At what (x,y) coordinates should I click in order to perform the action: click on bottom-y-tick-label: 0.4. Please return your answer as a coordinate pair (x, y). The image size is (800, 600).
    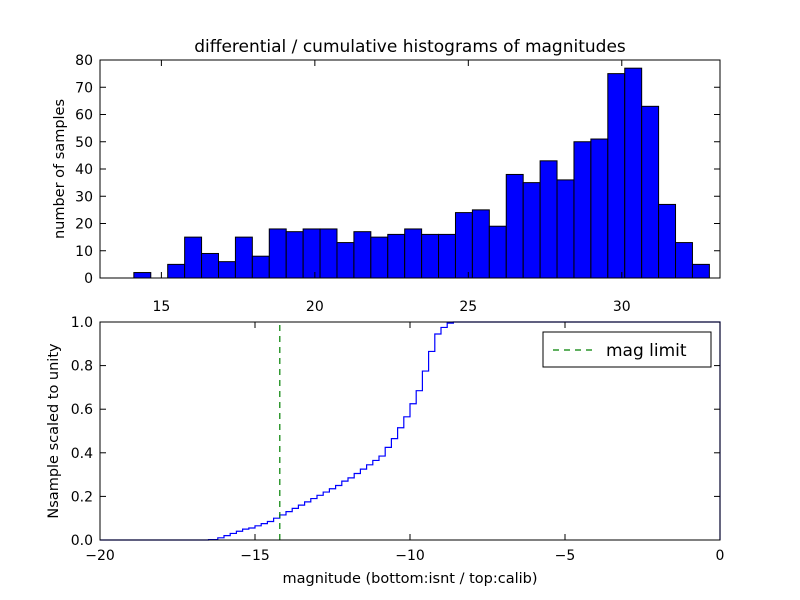
    Looking at the image, I should click on (82, 454).